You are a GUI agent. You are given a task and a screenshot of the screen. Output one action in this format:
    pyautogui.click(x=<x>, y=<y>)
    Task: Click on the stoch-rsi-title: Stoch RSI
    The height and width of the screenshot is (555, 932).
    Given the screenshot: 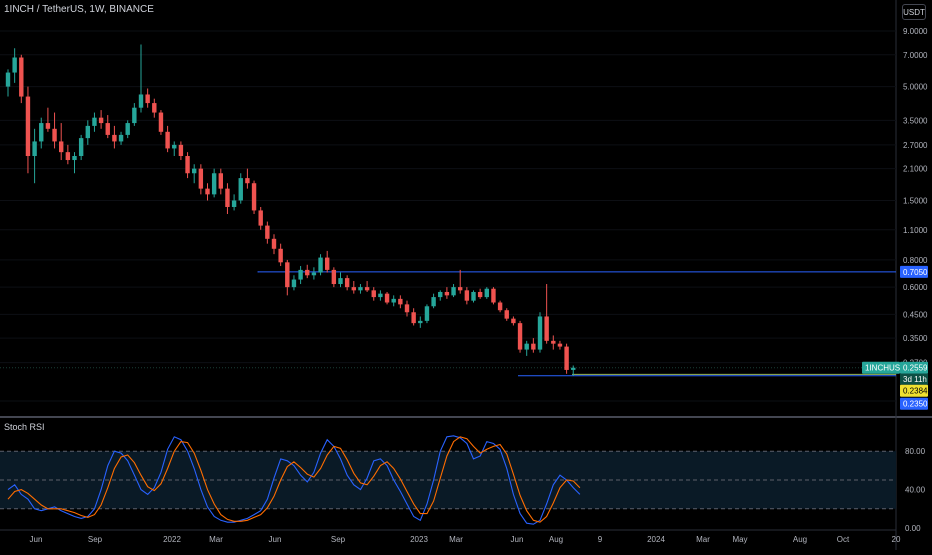 What is the action you would take?
    pyautogui.click(x=24, y=427)
    